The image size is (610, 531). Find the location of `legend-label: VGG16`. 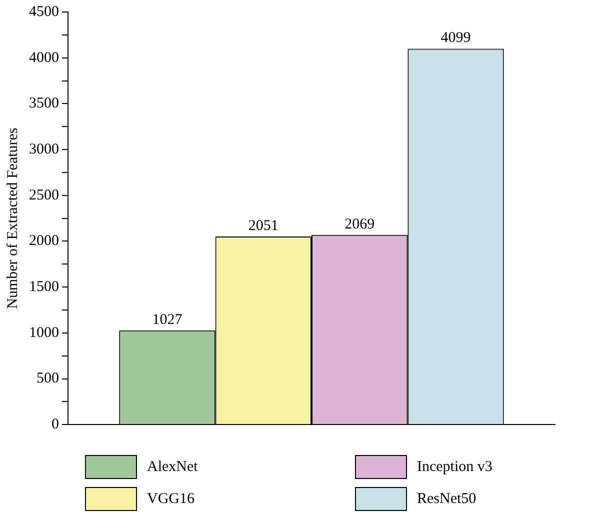

legend-label: VGG16 is located at coordinates (170, 499).